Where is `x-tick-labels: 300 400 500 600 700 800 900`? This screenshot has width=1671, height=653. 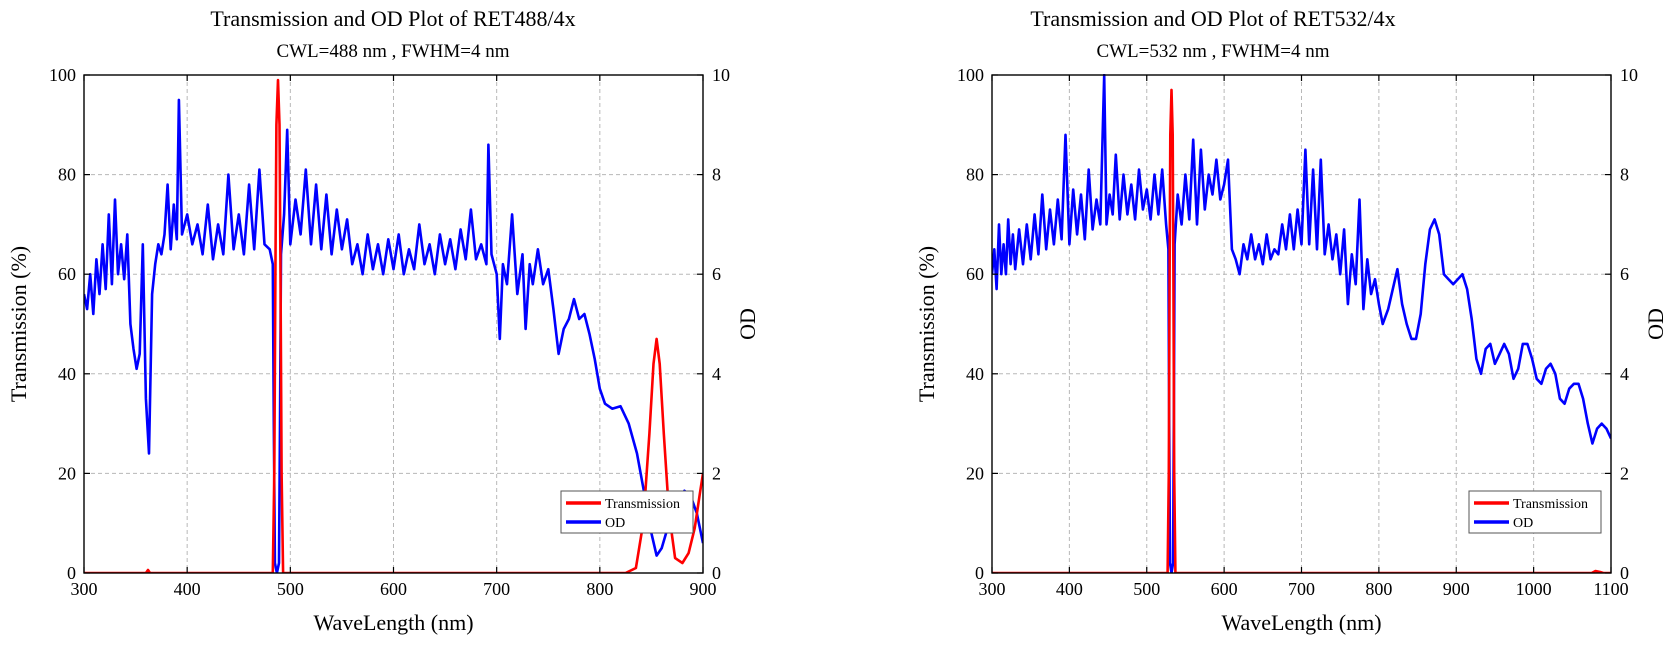
x-tick-labels: 300 400 500 600 700 800 900 is located at coordinates (394, 589).